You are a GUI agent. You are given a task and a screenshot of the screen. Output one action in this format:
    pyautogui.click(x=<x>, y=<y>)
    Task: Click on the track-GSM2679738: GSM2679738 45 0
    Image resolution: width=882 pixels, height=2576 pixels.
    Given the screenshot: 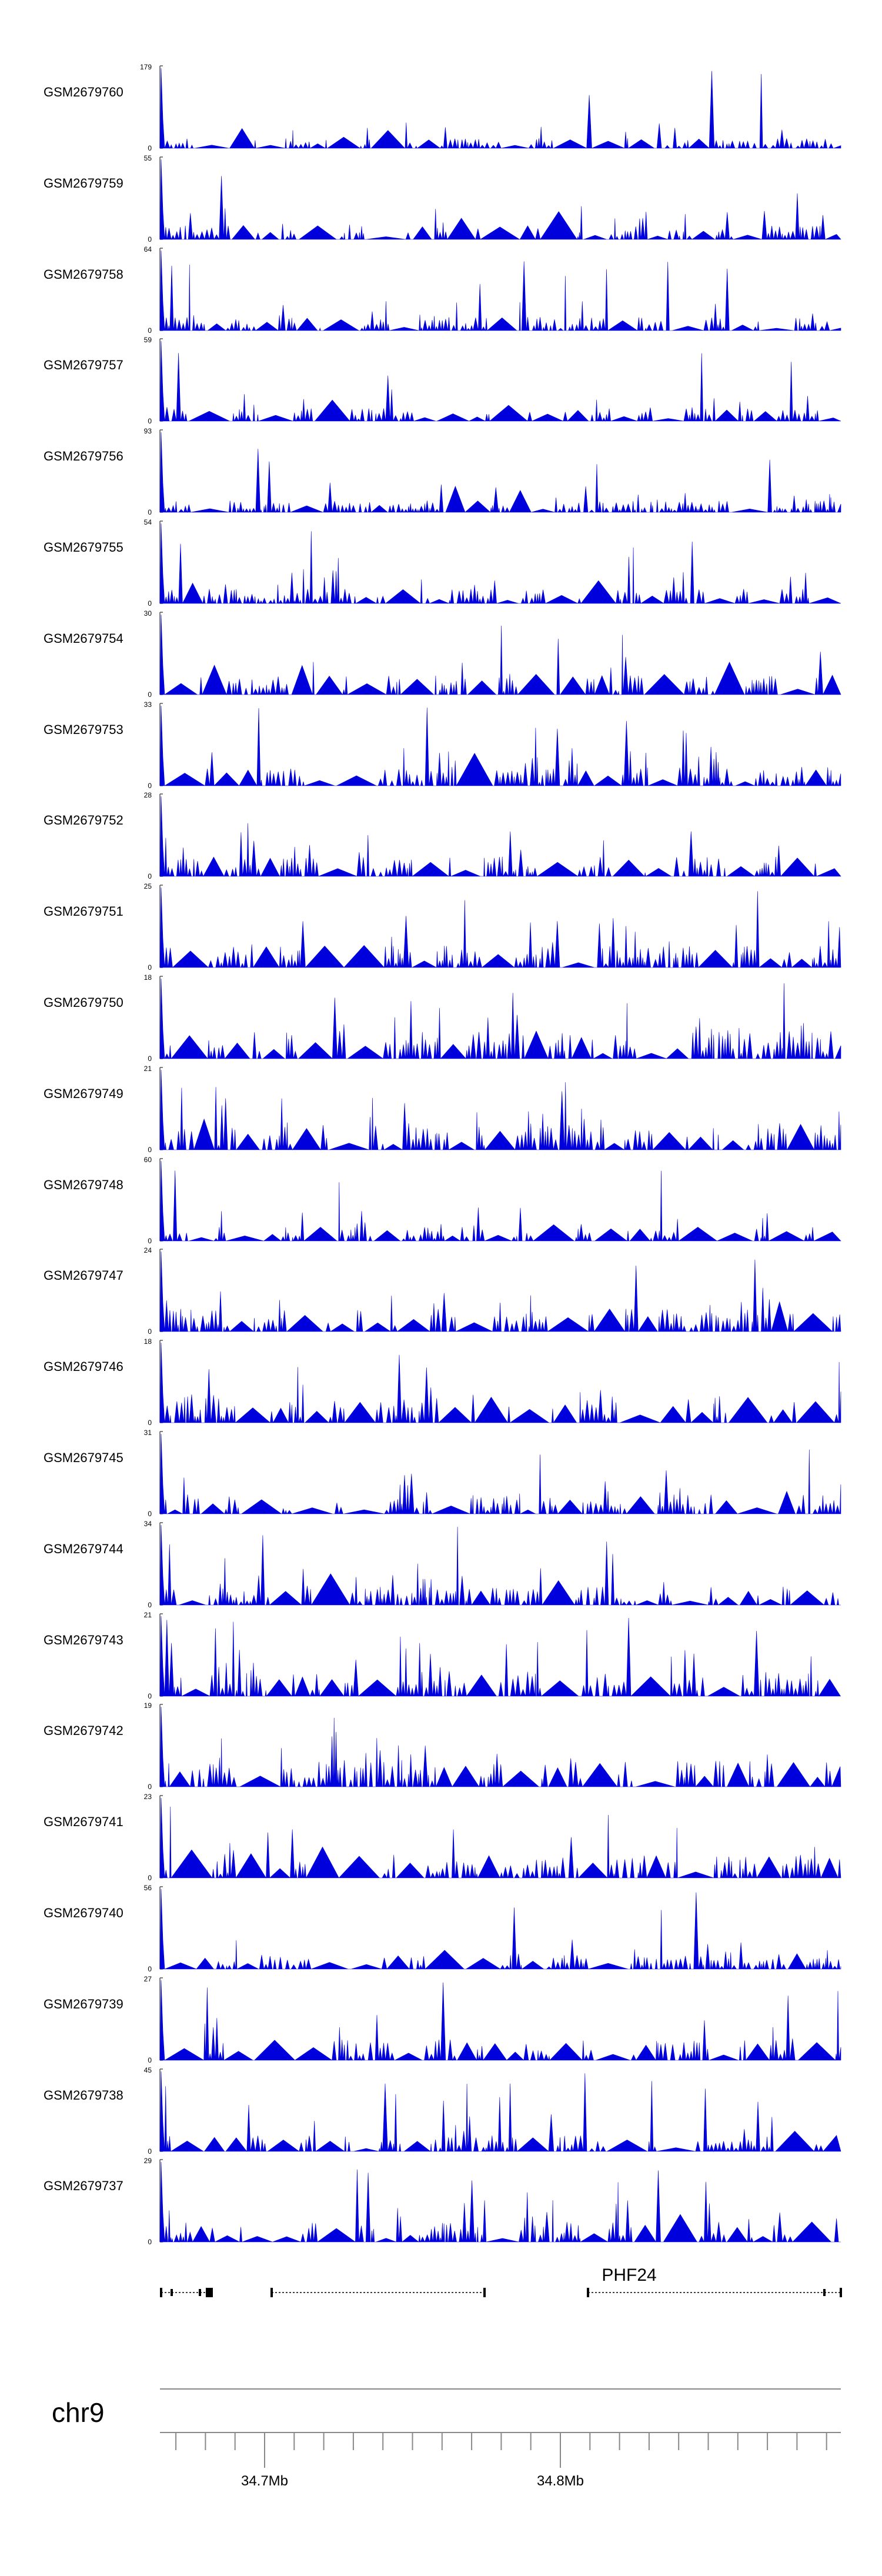 What is the action you would take?
    pyautogui.click(x=442, y=2110)
    